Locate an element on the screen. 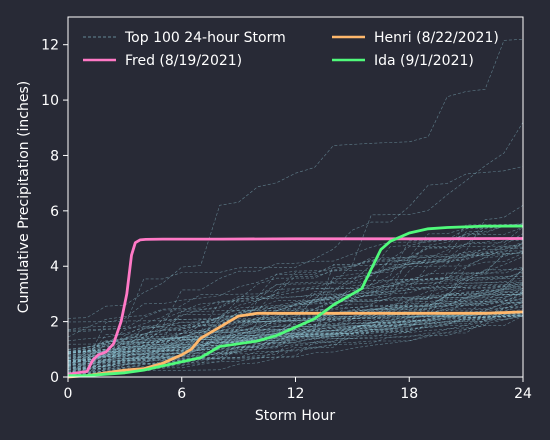  x-tick-label: 24 is located at coordinates (523, 394).